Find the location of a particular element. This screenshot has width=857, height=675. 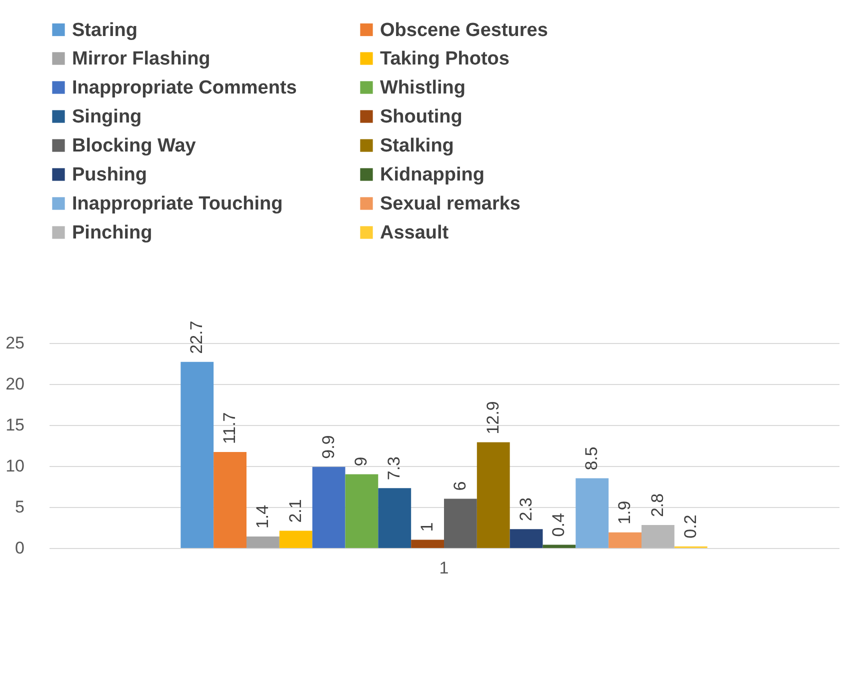

data-label: 9.9 is located at coordinates (328, 447).